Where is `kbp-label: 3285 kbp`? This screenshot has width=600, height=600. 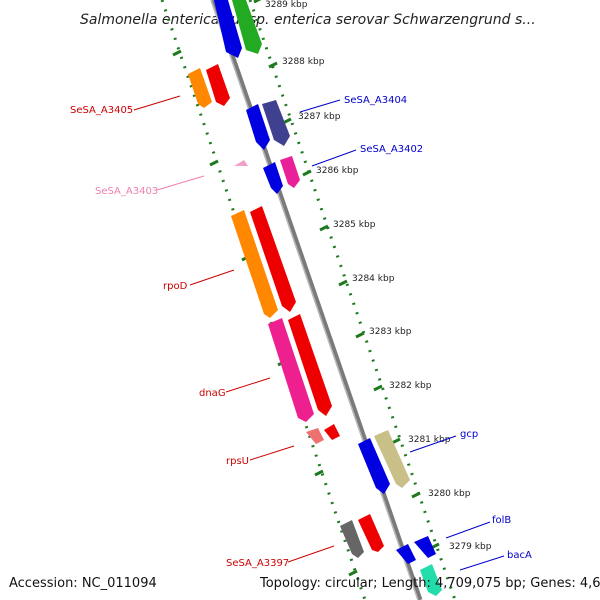
kbp-label: 3285 kbp is located at coordinates (354, 225).